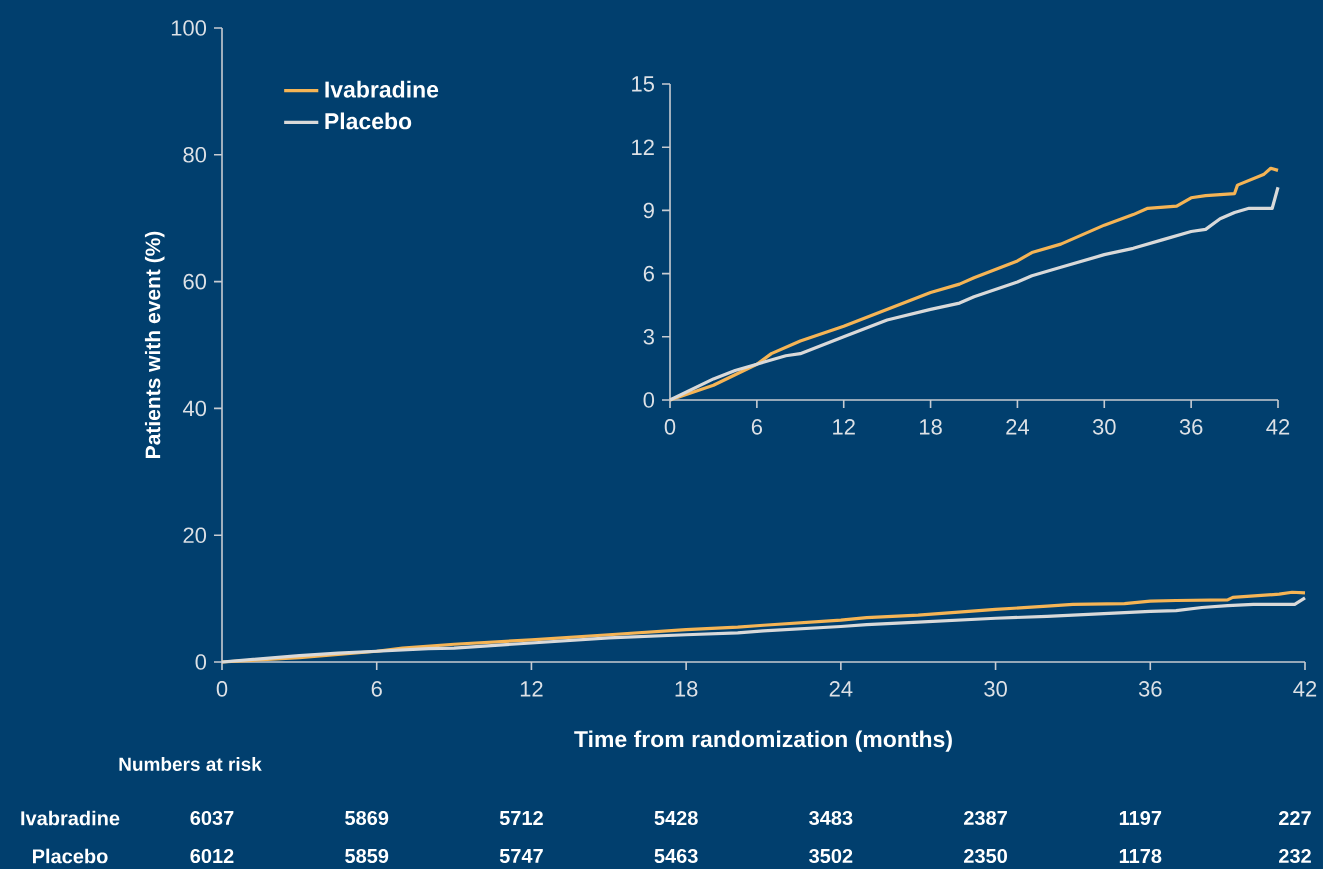  Describe the element at coordinates (1295, 856) in the screenshot. I see `text: 232` at that location.